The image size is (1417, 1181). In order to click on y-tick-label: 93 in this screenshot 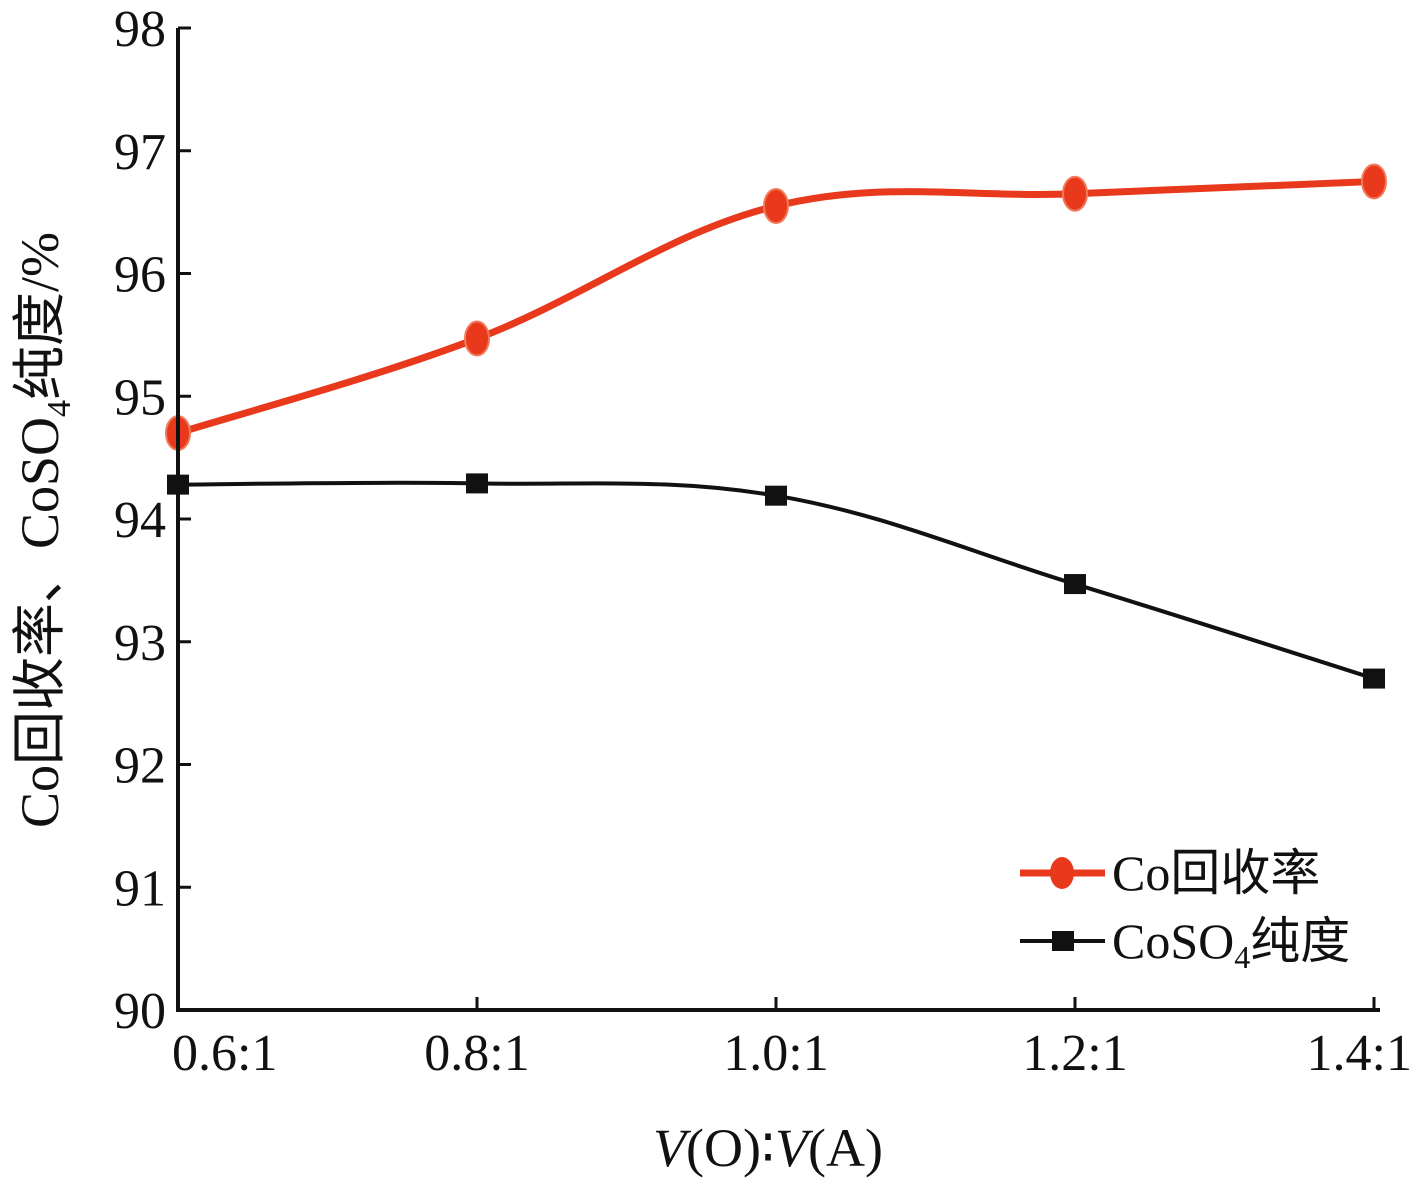, I will do `click(140, 643)`.